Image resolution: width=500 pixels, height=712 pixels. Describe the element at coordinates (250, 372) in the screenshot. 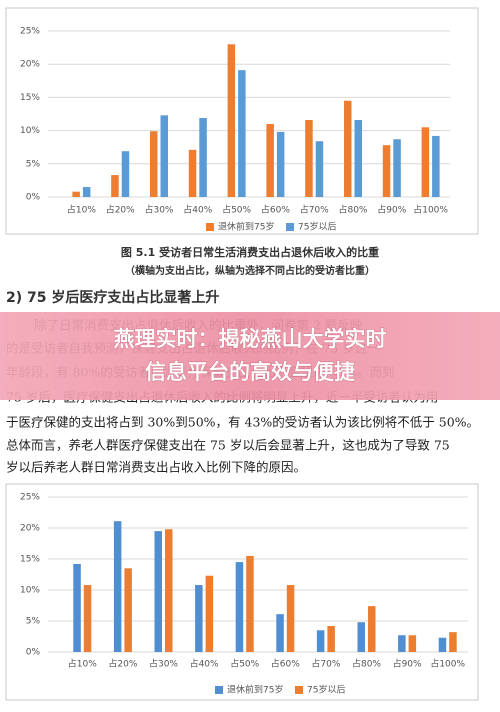

I see `banner-text: 信息平台的高效与便捷` at that location.